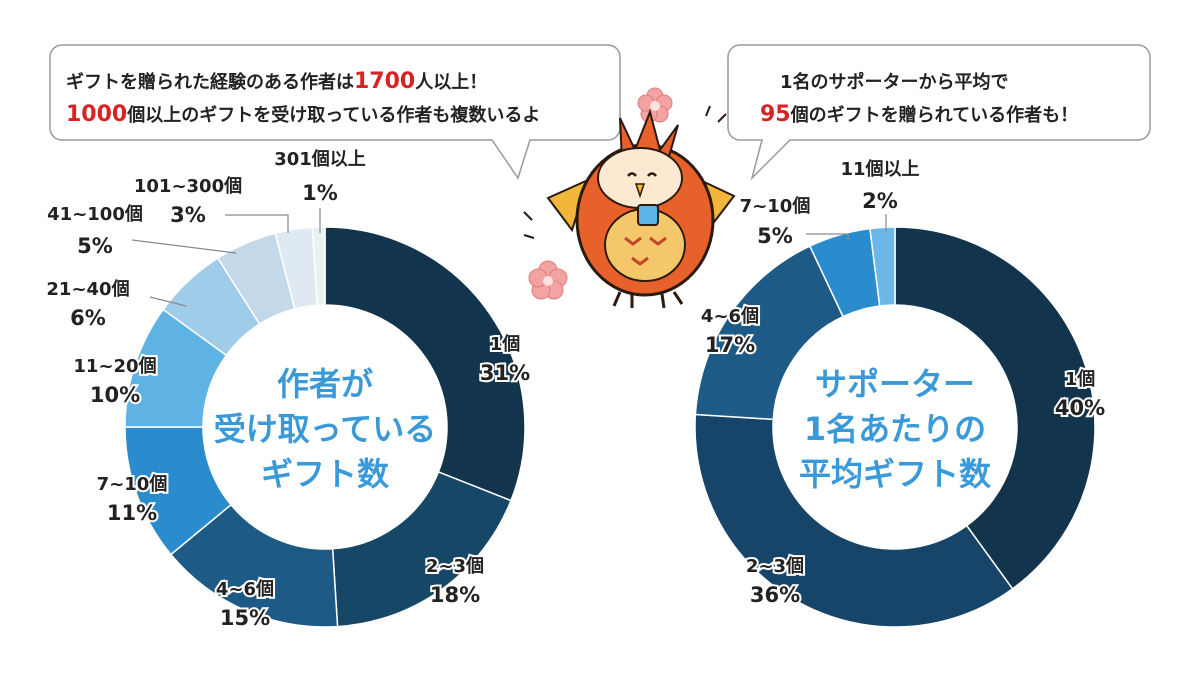  What do you see at coordinates (895, 474) in the screenshot?
I see `donut-center-title: 平均ギフト数` at bounding box center [895, 474].